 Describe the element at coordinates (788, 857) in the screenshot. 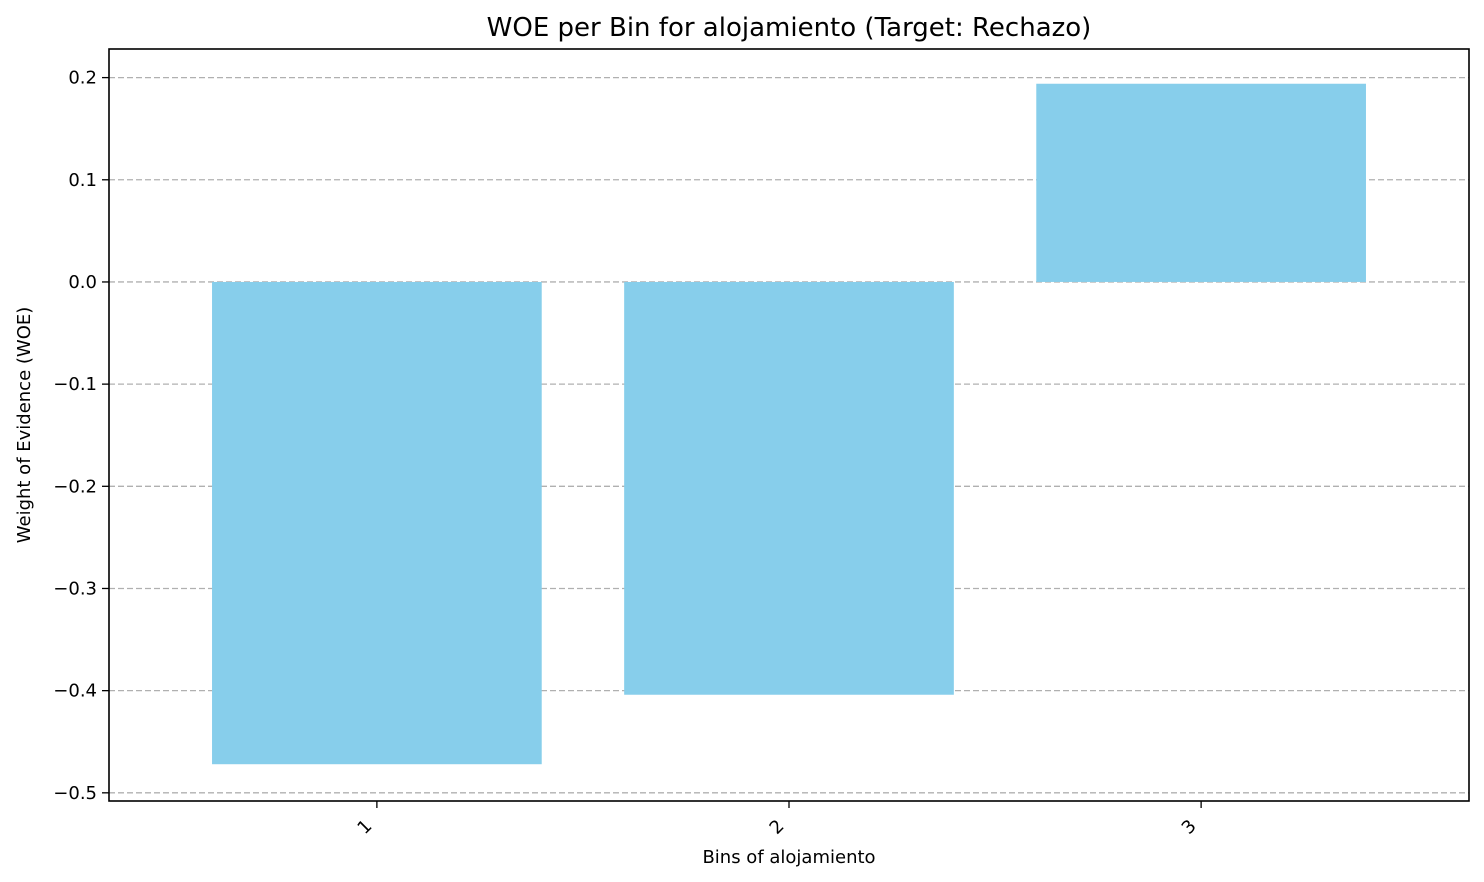

I see `x-axis-label: Bins of alojamiento` at that location.